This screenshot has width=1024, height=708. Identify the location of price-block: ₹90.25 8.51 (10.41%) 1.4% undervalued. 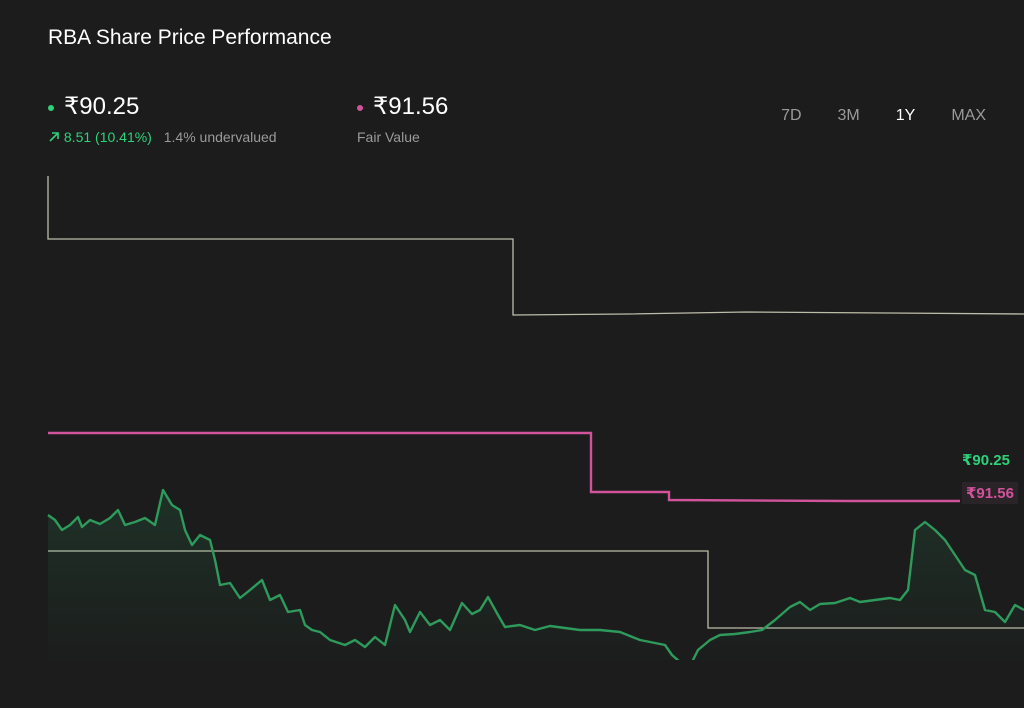
(162, 118).